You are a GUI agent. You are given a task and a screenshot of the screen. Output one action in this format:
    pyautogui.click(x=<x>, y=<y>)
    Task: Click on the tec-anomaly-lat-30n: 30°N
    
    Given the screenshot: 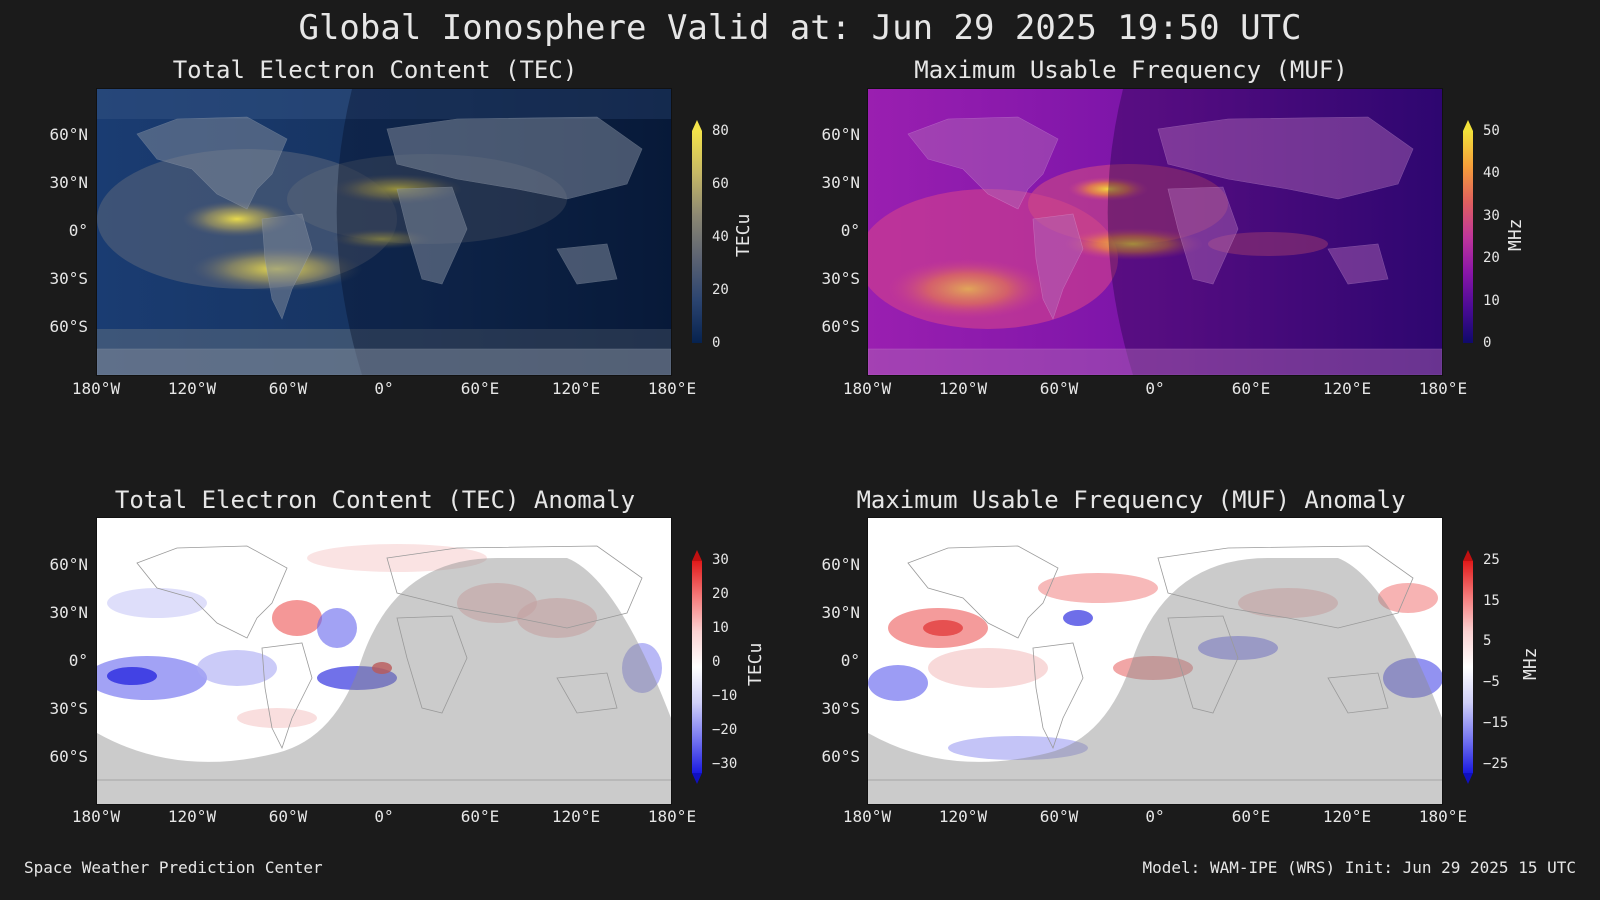 What is the action you would take?
    pyautogui.click(x=68, y=612)
    